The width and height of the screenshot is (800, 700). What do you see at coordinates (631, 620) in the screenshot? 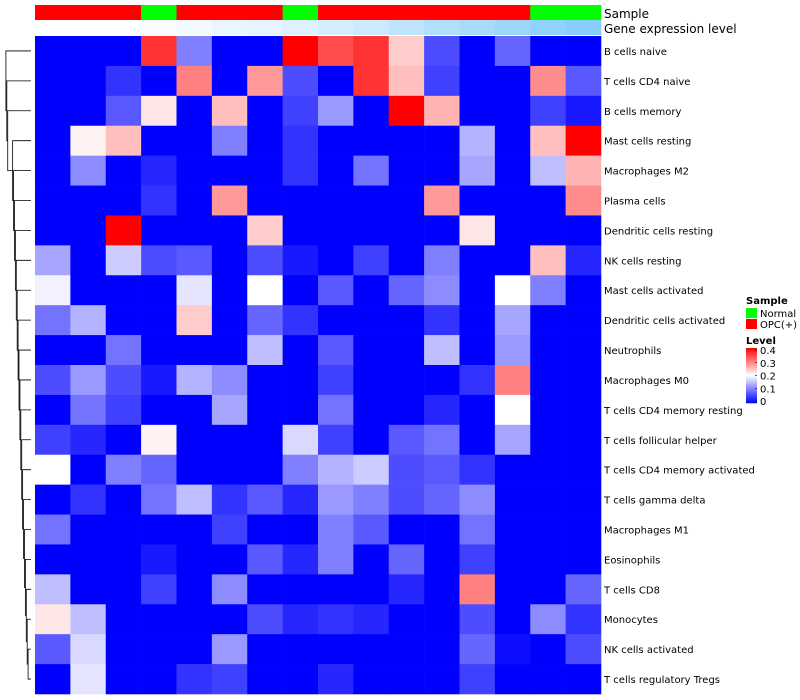
I see `row-label: Monocytes` at bounding box center [631, 620].